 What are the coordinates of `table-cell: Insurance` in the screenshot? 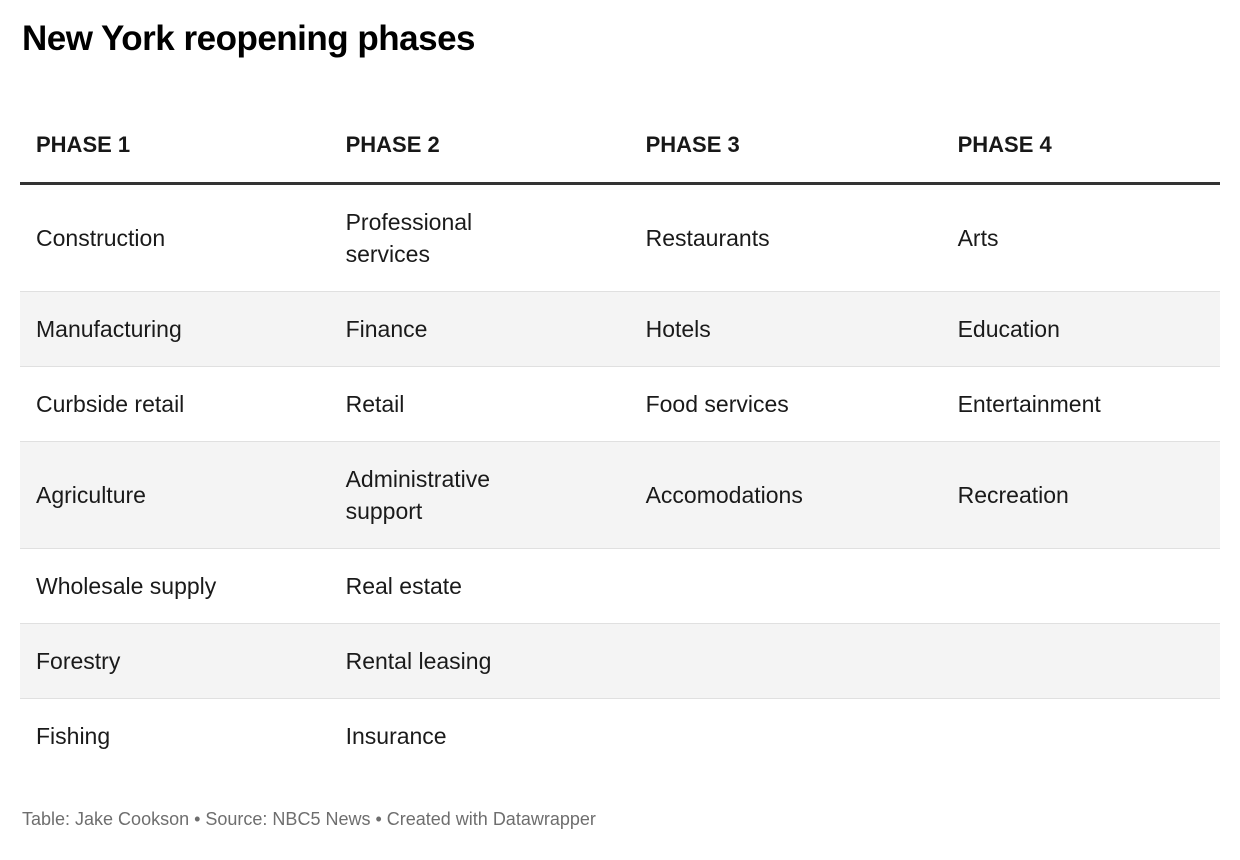 It's located at (479, 735).